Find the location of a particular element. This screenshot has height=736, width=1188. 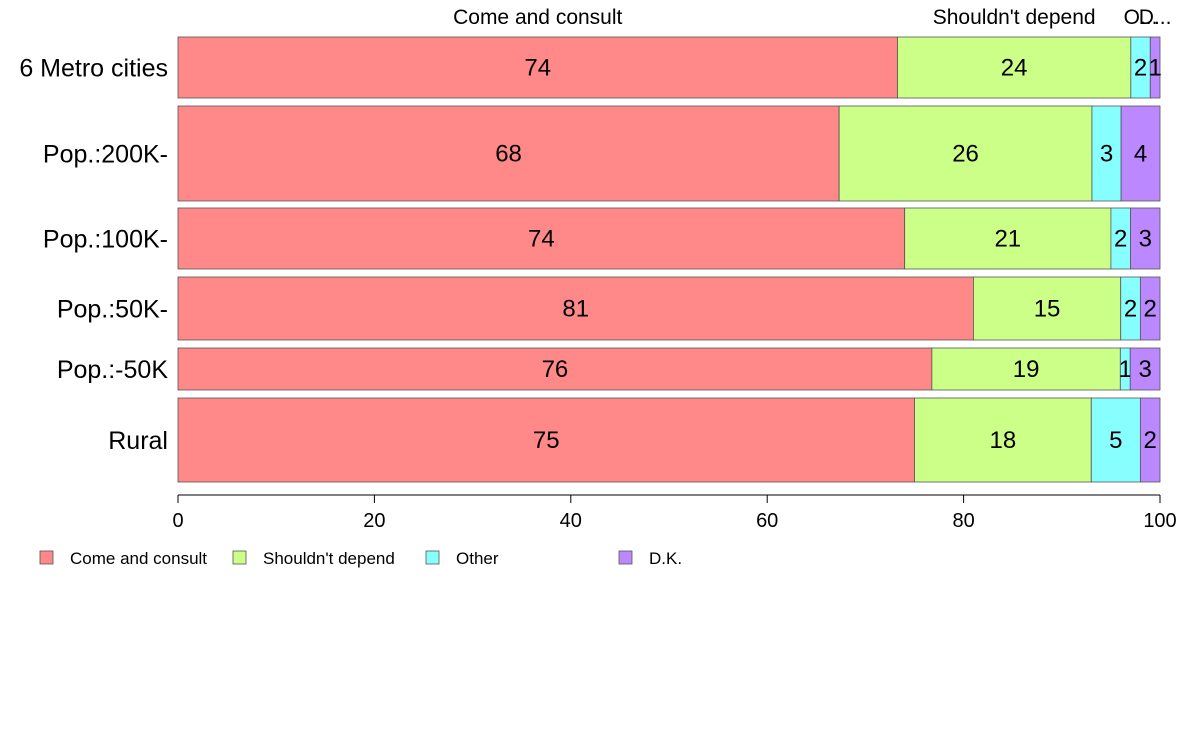

bar-segment-rural-come-and-consult is located at coordinates (546, 440).